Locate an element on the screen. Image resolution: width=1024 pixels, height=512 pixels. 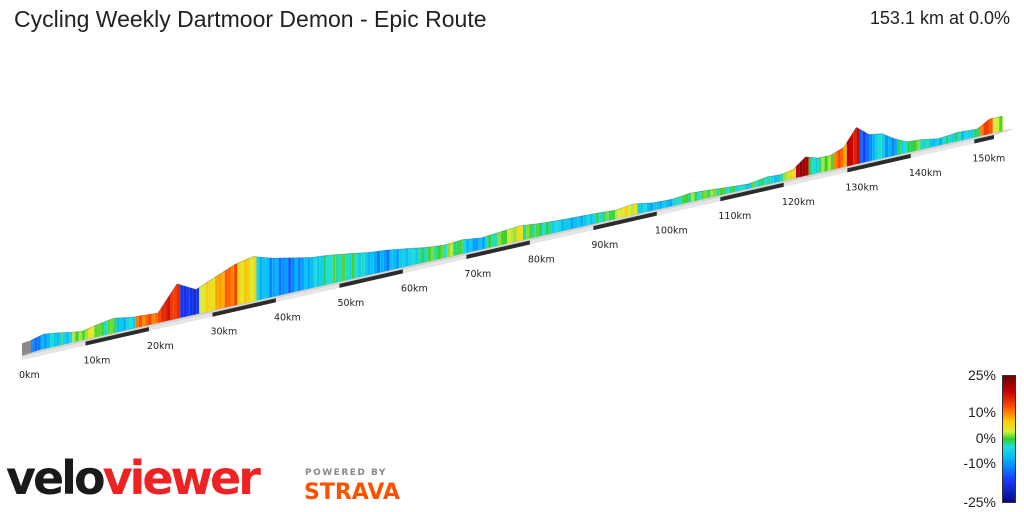
legend-label: -10% is located at coordinates (979, 463).